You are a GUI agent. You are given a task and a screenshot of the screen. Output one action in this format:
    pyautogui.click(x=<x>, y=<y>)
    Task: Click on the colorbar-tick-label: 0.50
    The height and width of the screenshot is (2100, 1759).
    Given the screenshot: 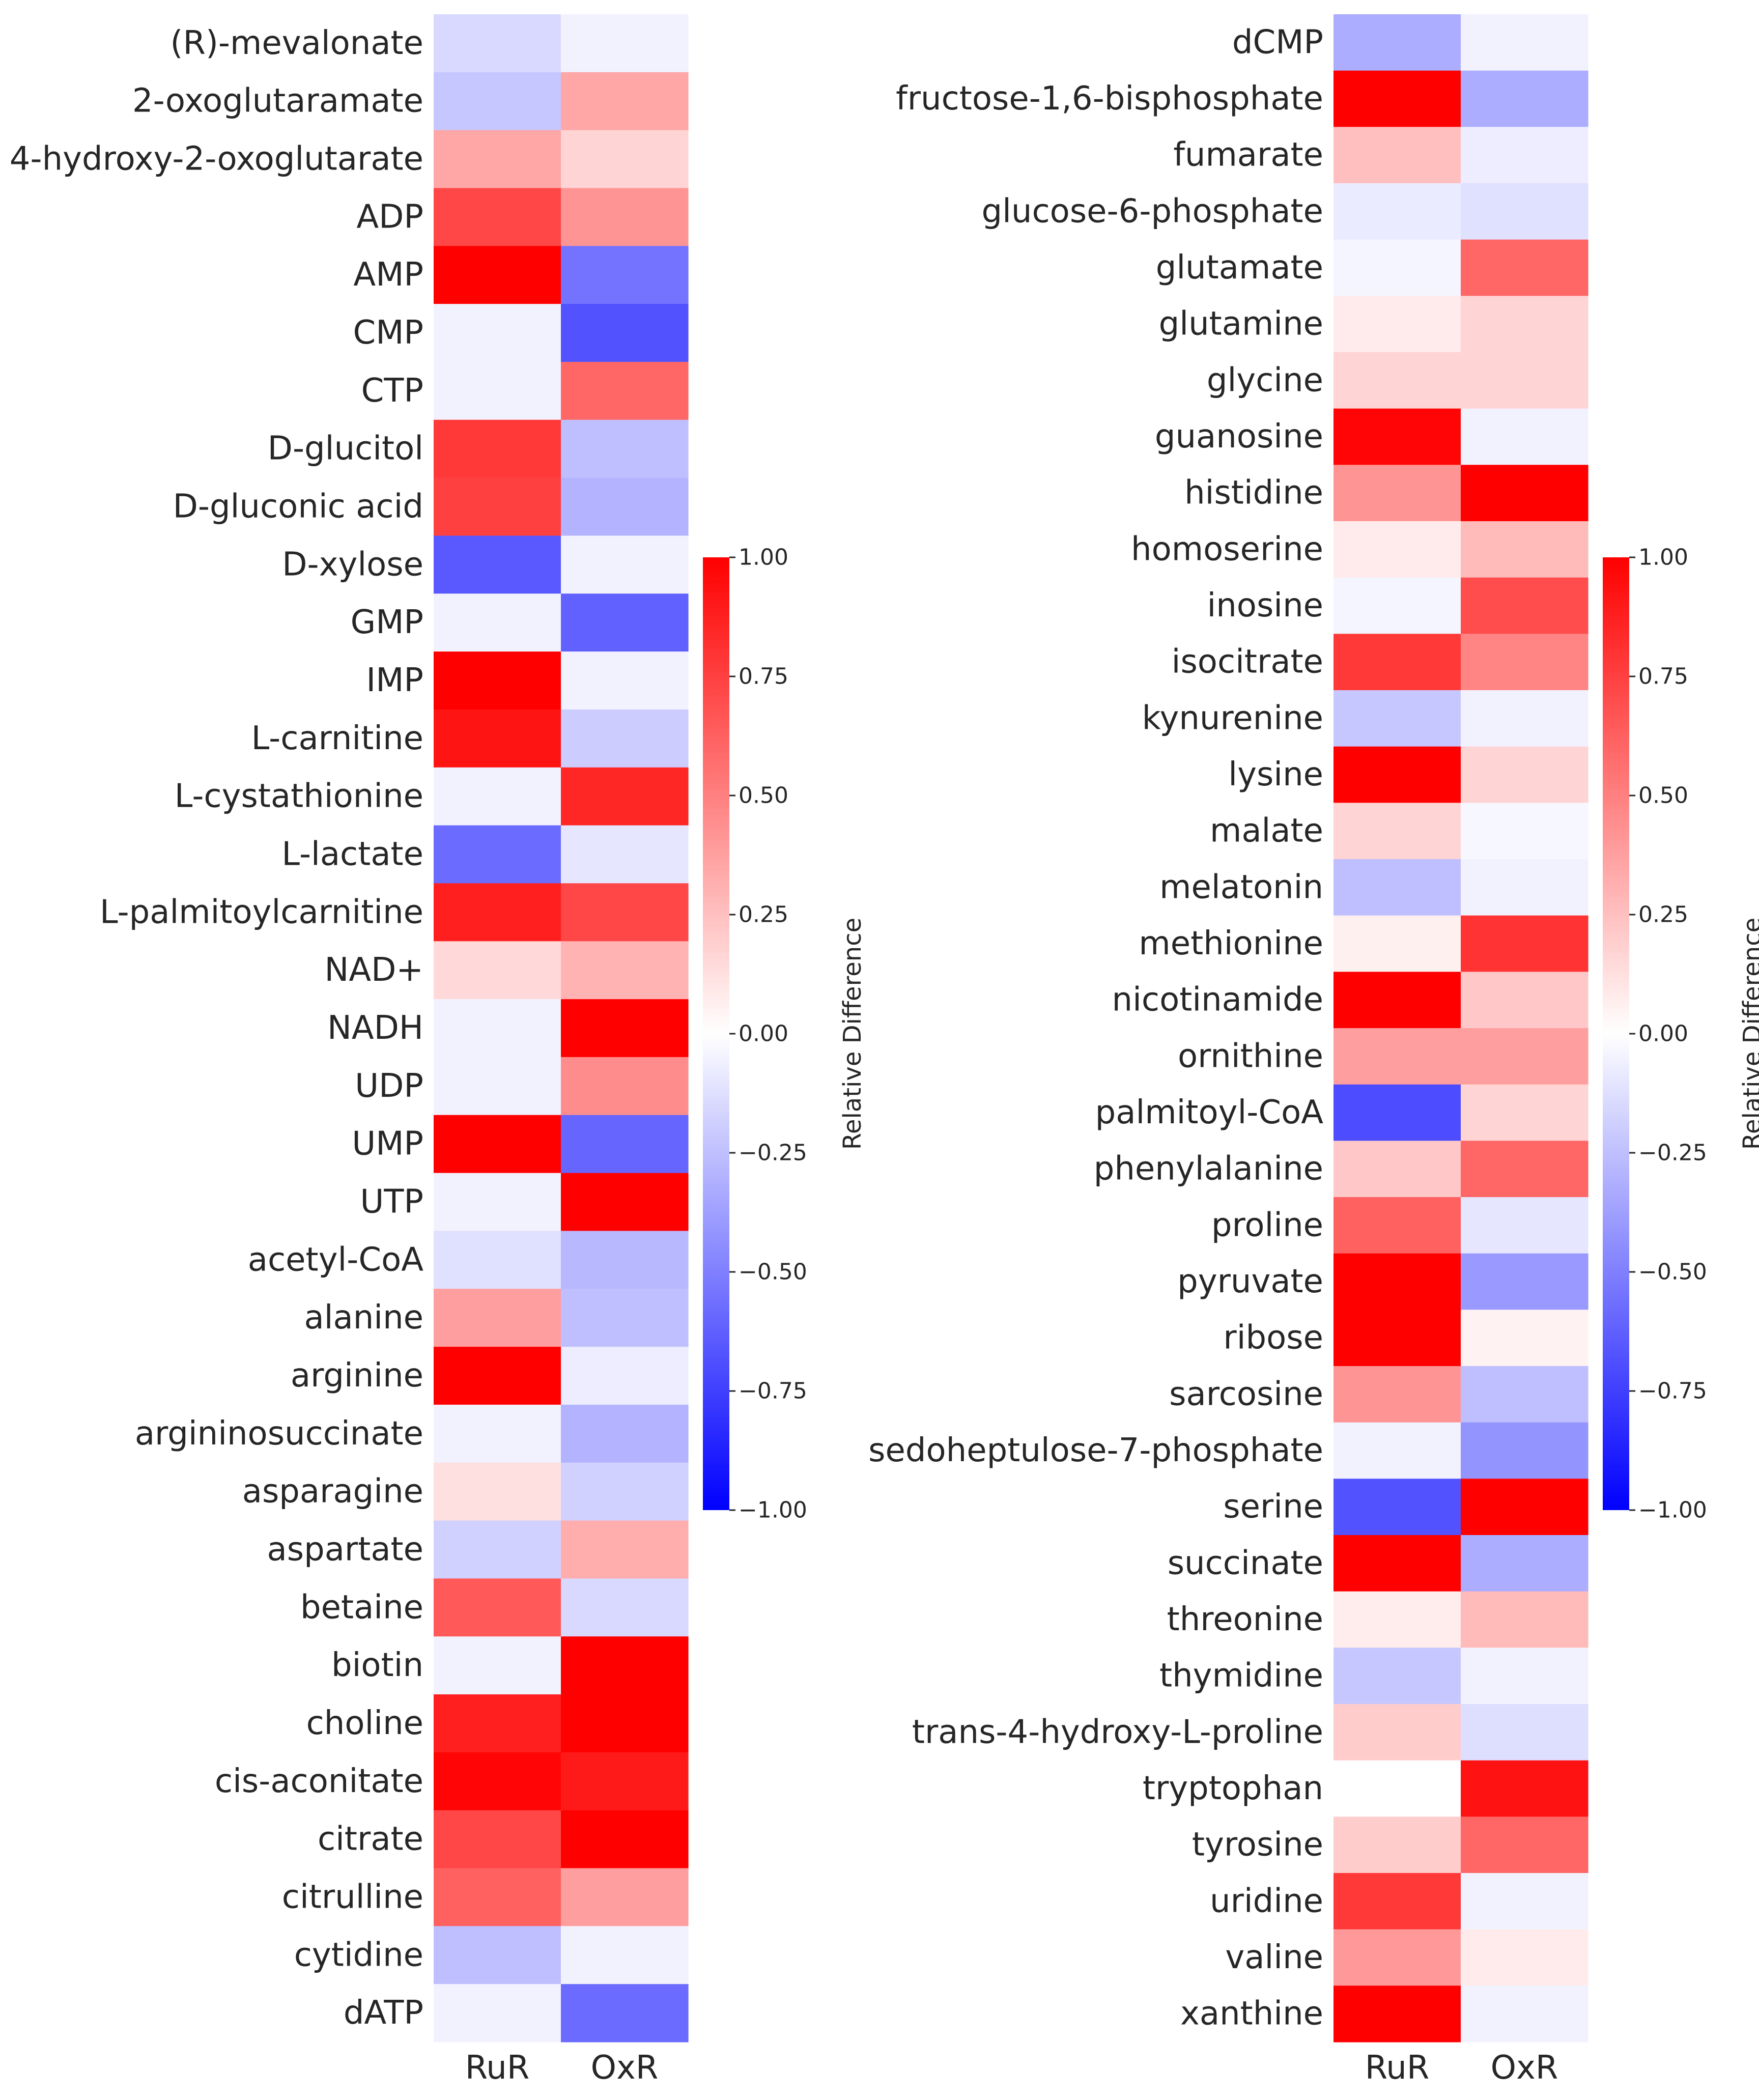 What is the action you would take?
    pyautogui.click(x=764, y=796)
    